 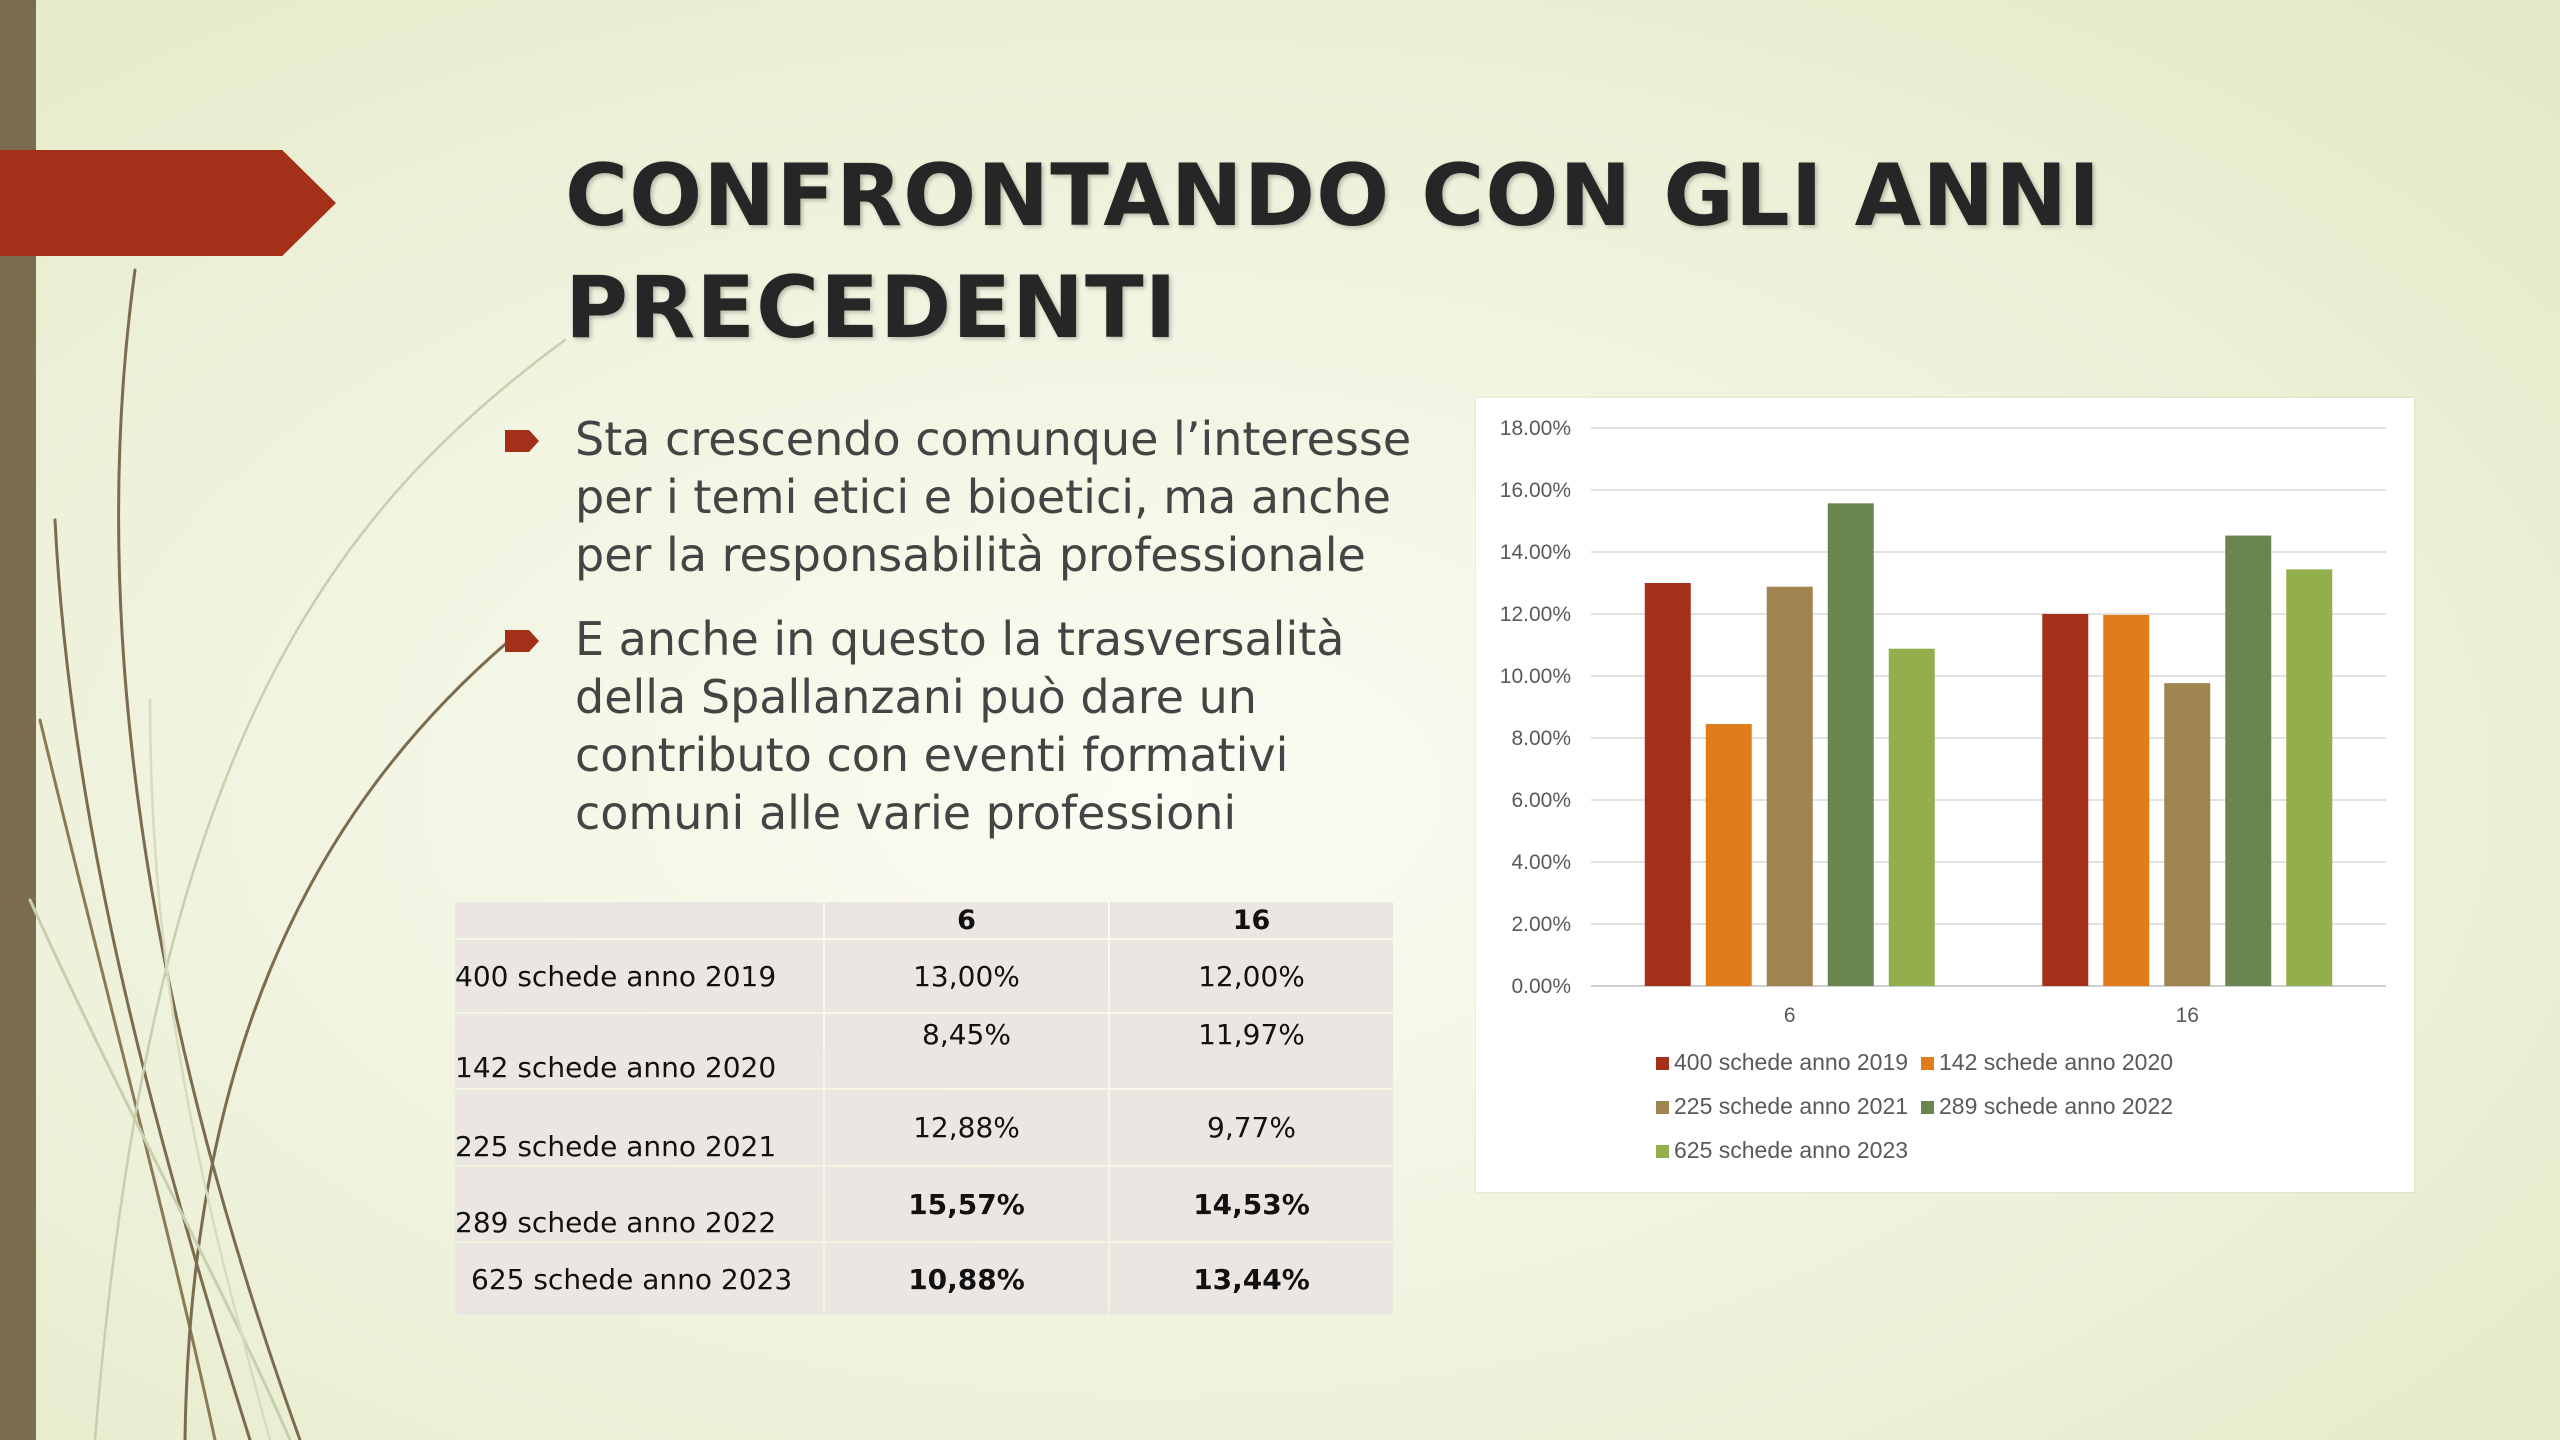 What do you see at coordinates (1251, 1127) in the screenshot?
I see `table-cell: 9,77%` at bounding box center [1251, 1127].